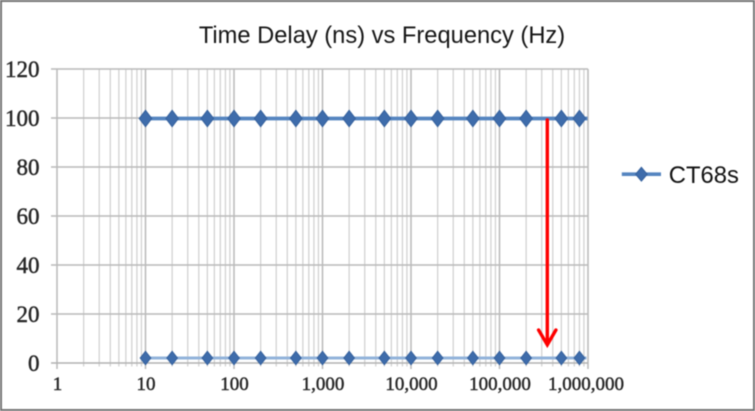 The image size is (755, 411). What do you see at coordinates (323, 384) in the screenshot?
I see `svg-text: 1,000` at bounding box center [323, 384].